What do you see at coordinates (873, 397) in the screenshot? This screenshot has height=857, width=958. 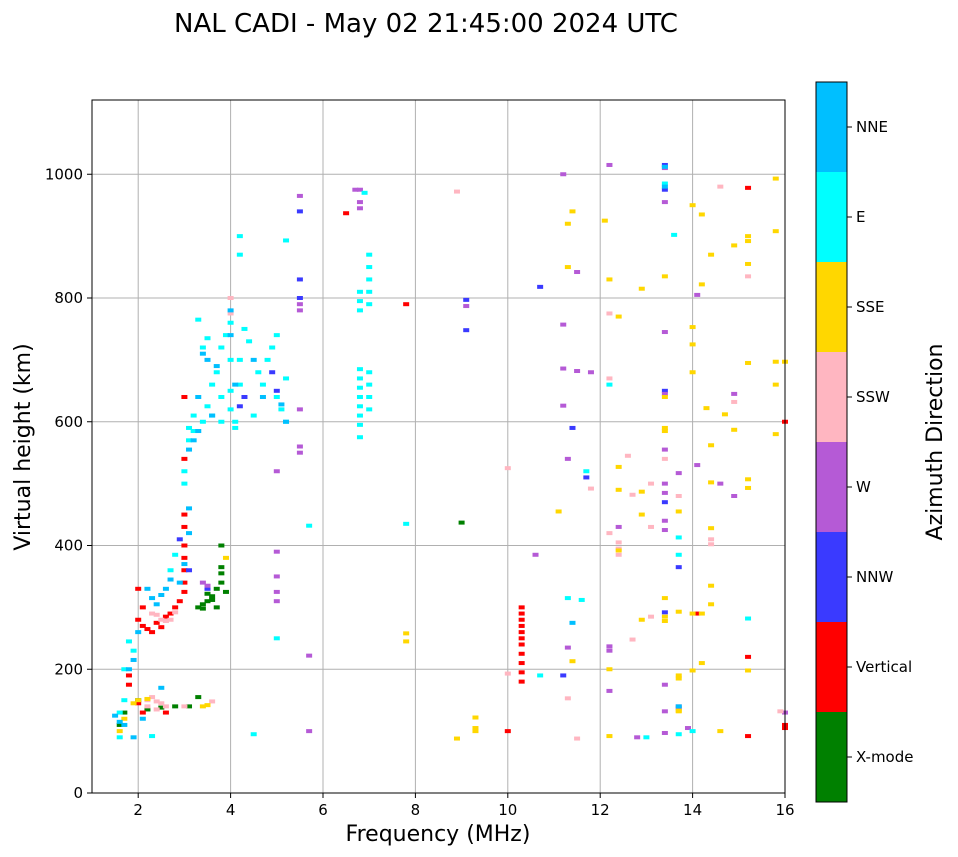 I see `colorbar-label-item: SSW` at bounding box center [873, 397].